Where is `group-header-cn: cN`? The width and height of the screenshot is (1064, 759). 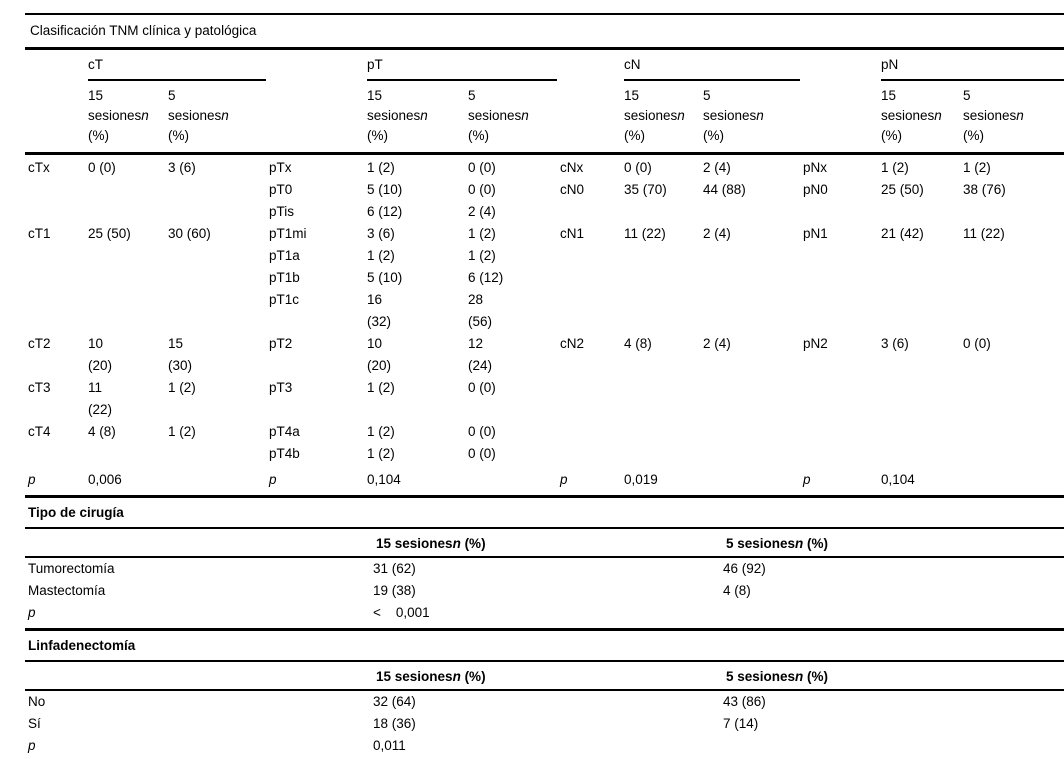
group-header-cn: cN is located at coordinates (712, 65).